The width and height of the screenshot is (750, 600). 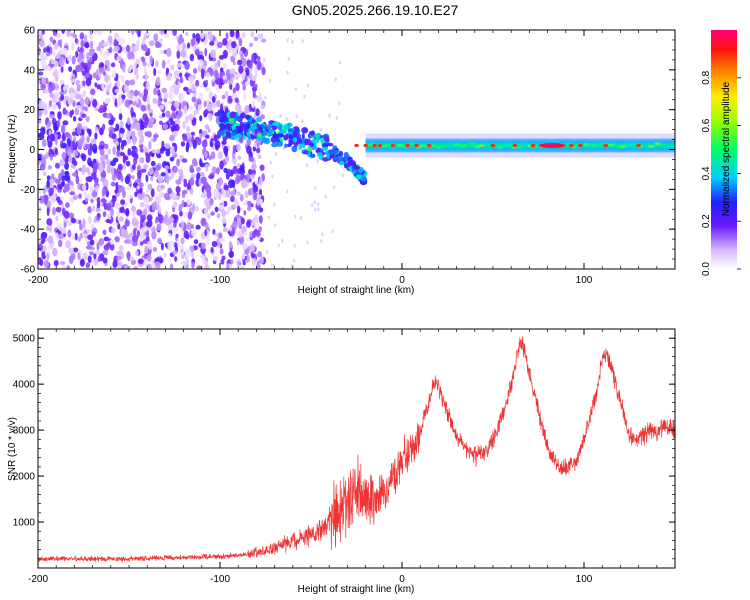 What do you see at coordinates (28, 190) in the screenshot?
I see `y-tick-label: -20` at bounding box center [28, 190].